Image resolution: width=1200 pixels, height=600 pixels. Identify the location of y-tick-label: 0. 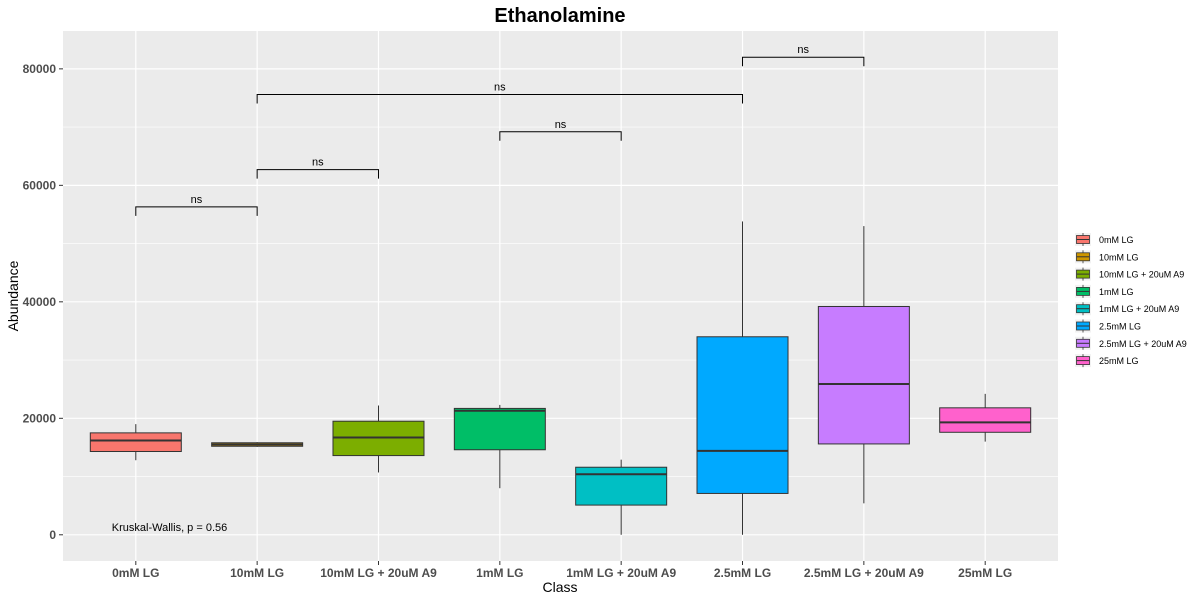
(52, 535).